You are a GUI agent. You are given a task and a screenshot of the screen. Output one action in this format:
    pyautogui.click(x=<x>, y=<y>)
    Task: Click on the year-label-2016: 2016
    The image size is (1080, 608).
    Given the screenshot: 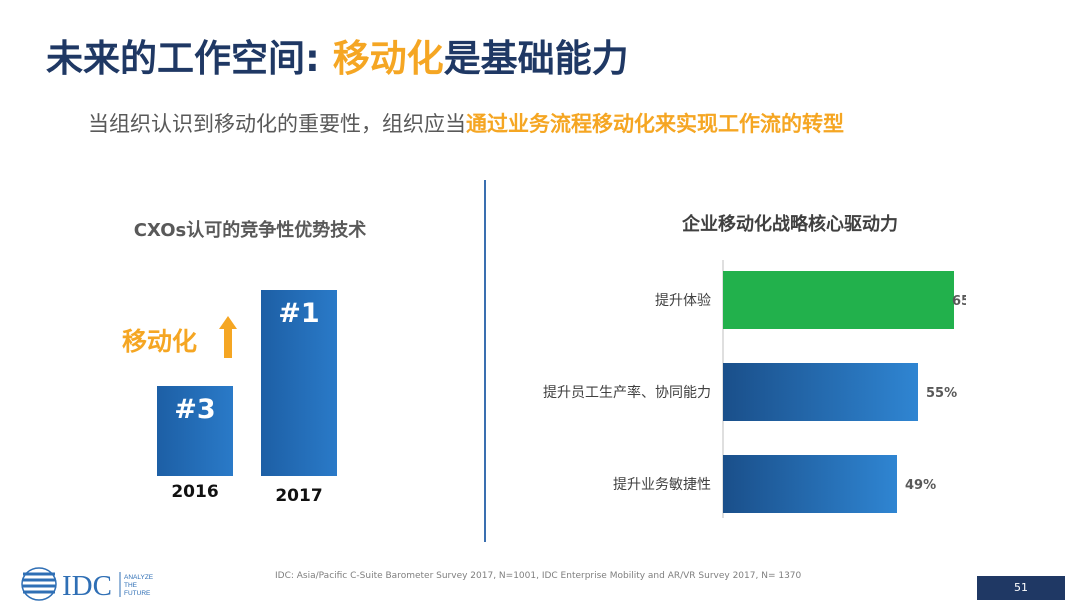 What is the action you would take?
    pyautogui.click(x=195, y=492)
    